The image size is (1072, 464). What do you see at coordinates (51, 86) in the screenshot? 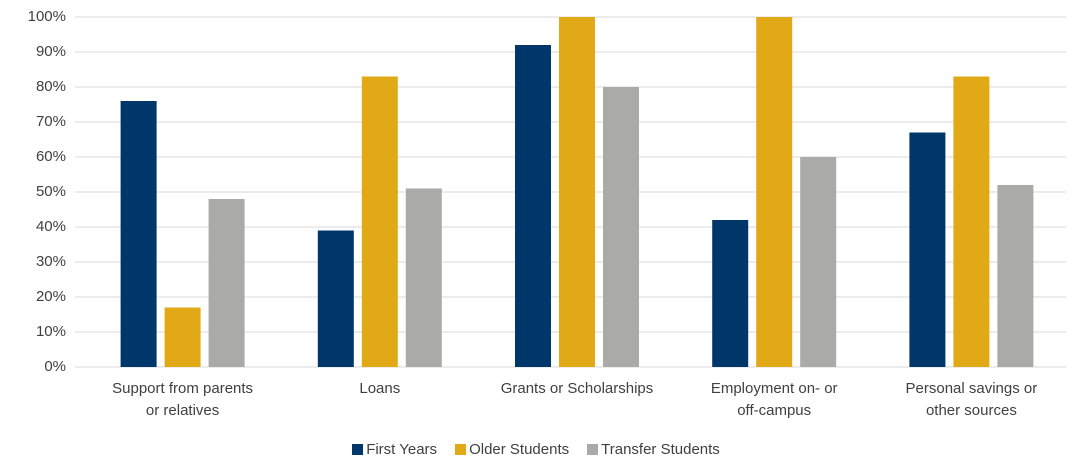
I see `y-tick-label: 80%` at bounding box center [51, 86].